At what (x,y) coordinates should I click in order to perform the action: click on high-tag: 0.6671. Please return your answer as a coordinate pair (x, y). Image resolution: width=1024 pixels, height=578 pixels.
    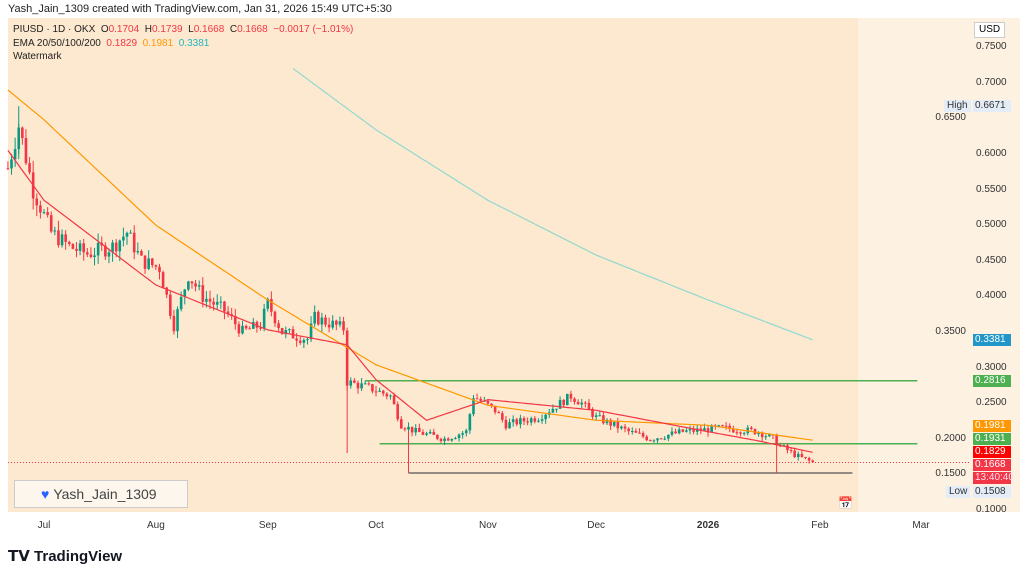
    Looking at the image, I should click on (992, 106).